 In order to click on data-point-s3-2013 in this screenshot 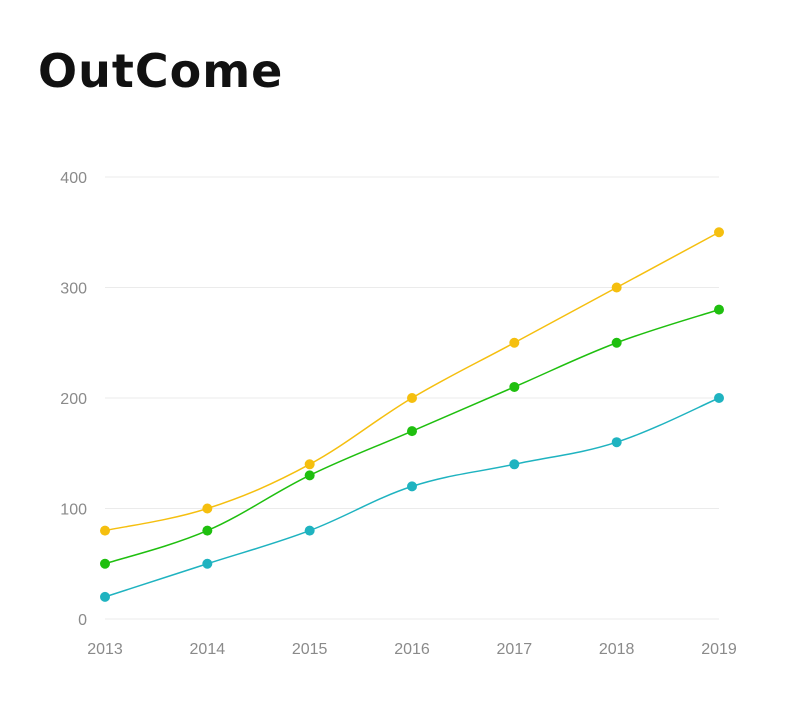, I will do `click(105, 596)`.